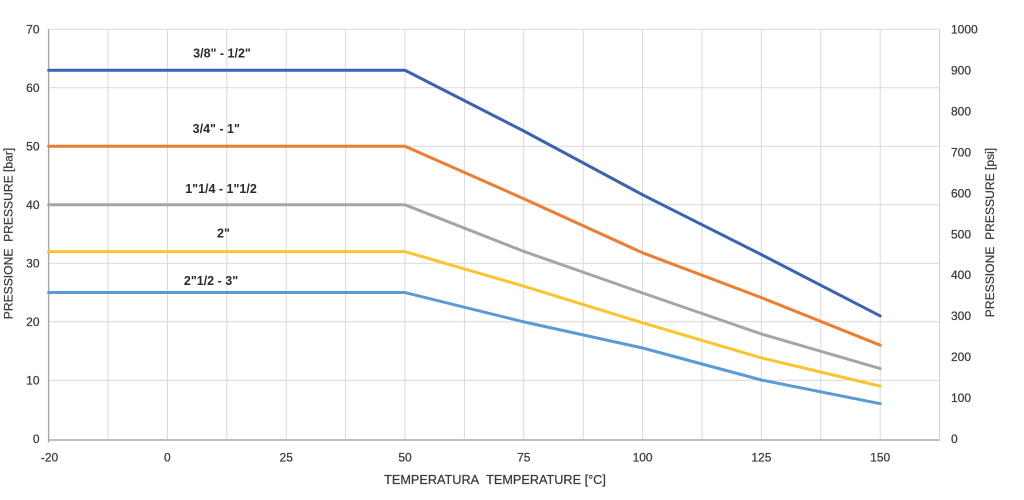  Describe the element at coordinates (222, 54) in the screenshot. I see `svg-text: 3/8" - 1/2"` at that location.